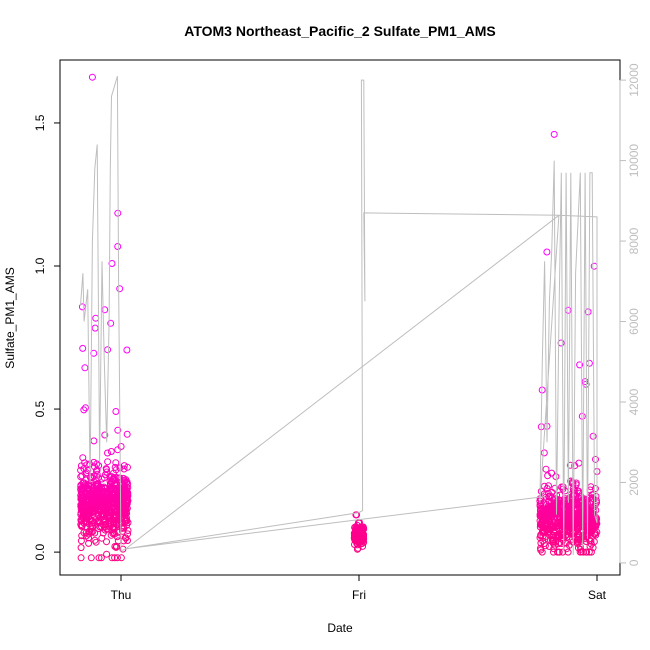 This screenshot has height=650, width=650. I want to click on x-tick-label: Thu, so click(121, 595).